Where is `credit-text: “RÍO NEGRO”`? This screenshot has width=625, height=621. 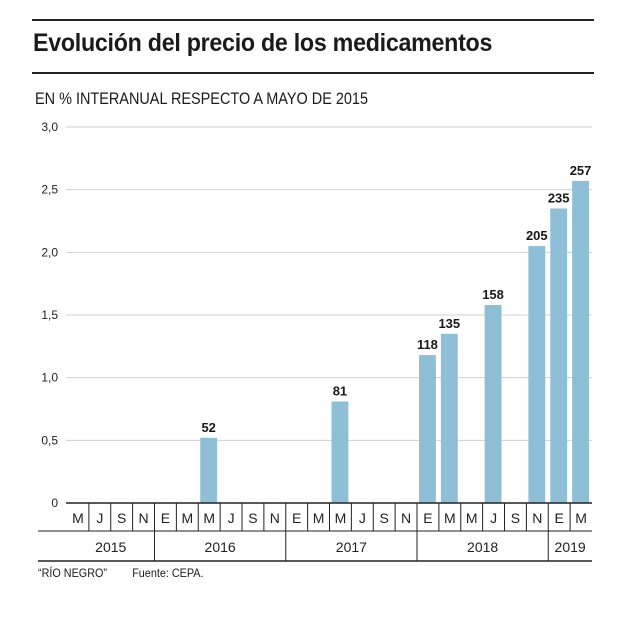
credit-text: “RÍO NEGRO” is located at coordinates (73, 573).